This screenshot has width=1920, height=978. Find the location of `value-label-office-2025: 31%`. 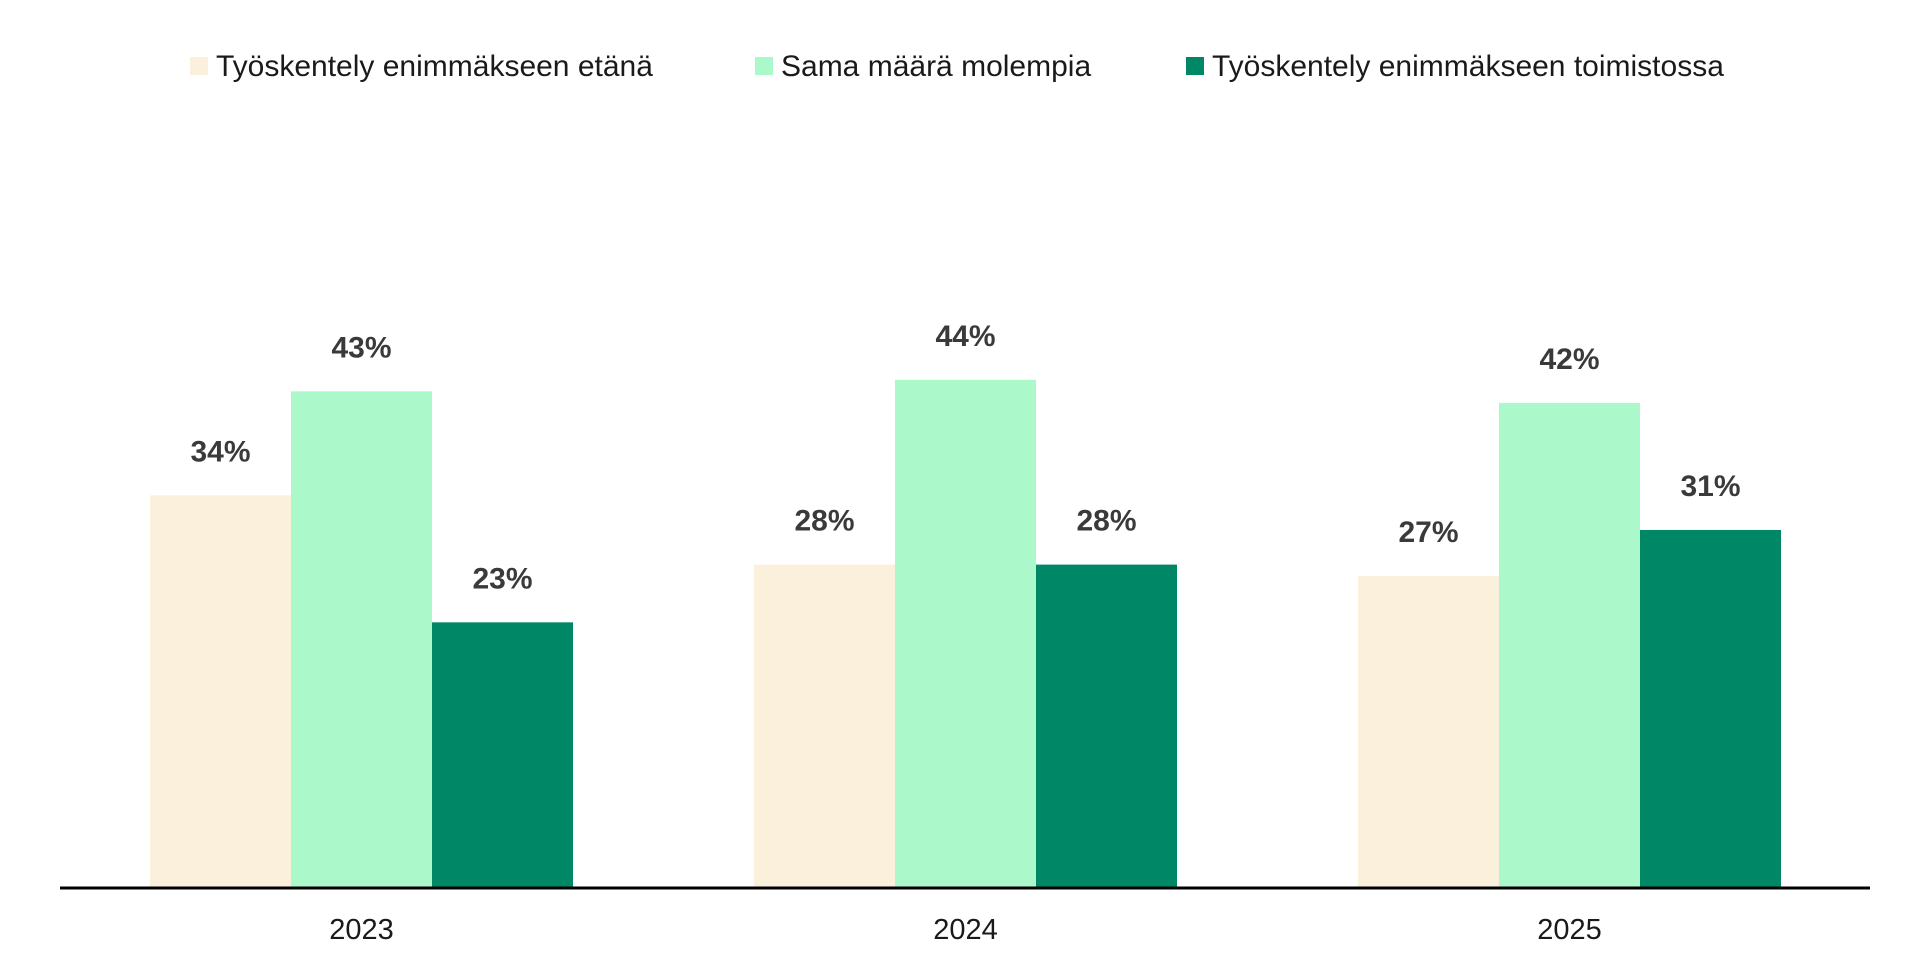

value-label-office-2025: 31% is located at coordinates (1710, 486).